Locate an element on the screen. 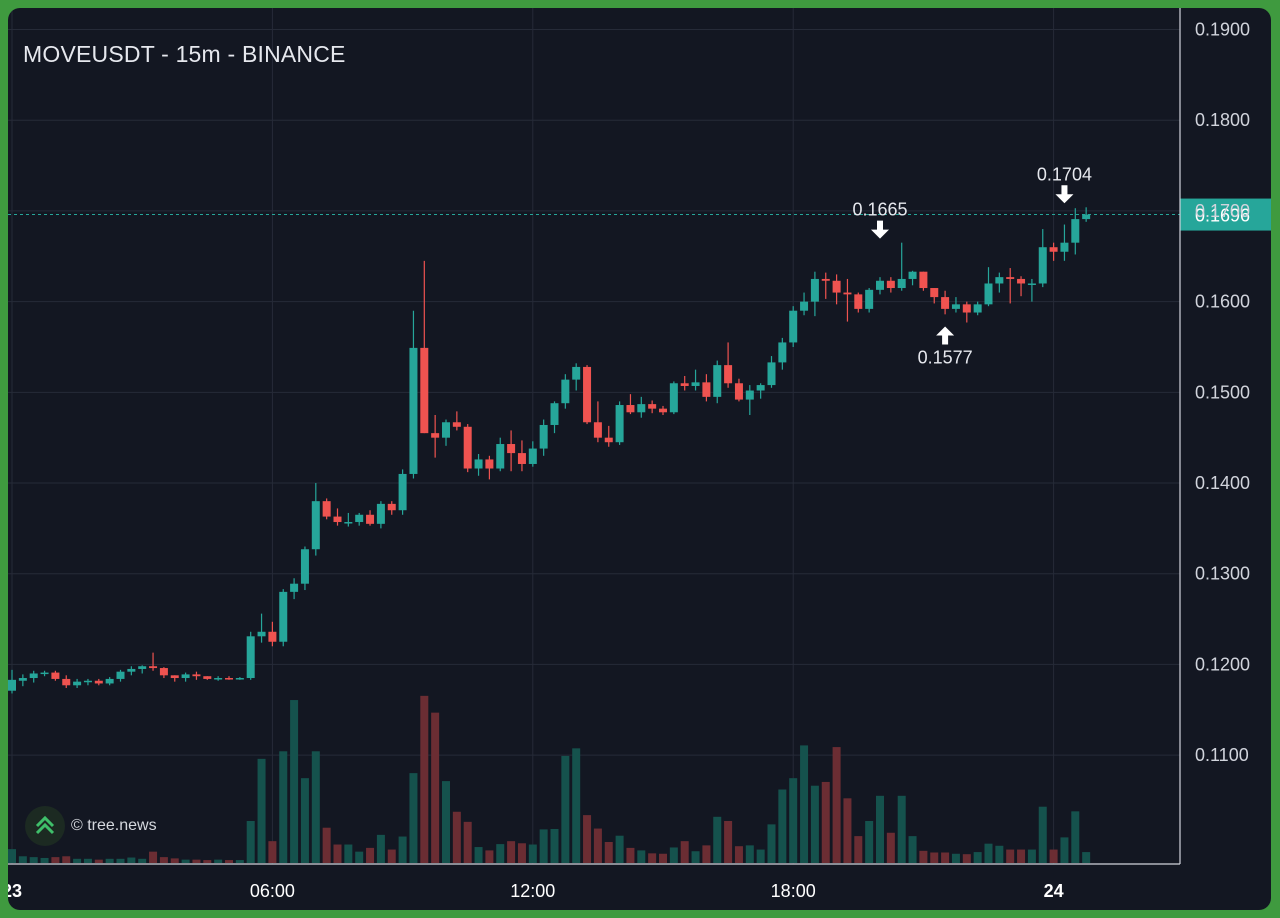  annotation-label: 0.1577 is located at coordinates (945, 357).